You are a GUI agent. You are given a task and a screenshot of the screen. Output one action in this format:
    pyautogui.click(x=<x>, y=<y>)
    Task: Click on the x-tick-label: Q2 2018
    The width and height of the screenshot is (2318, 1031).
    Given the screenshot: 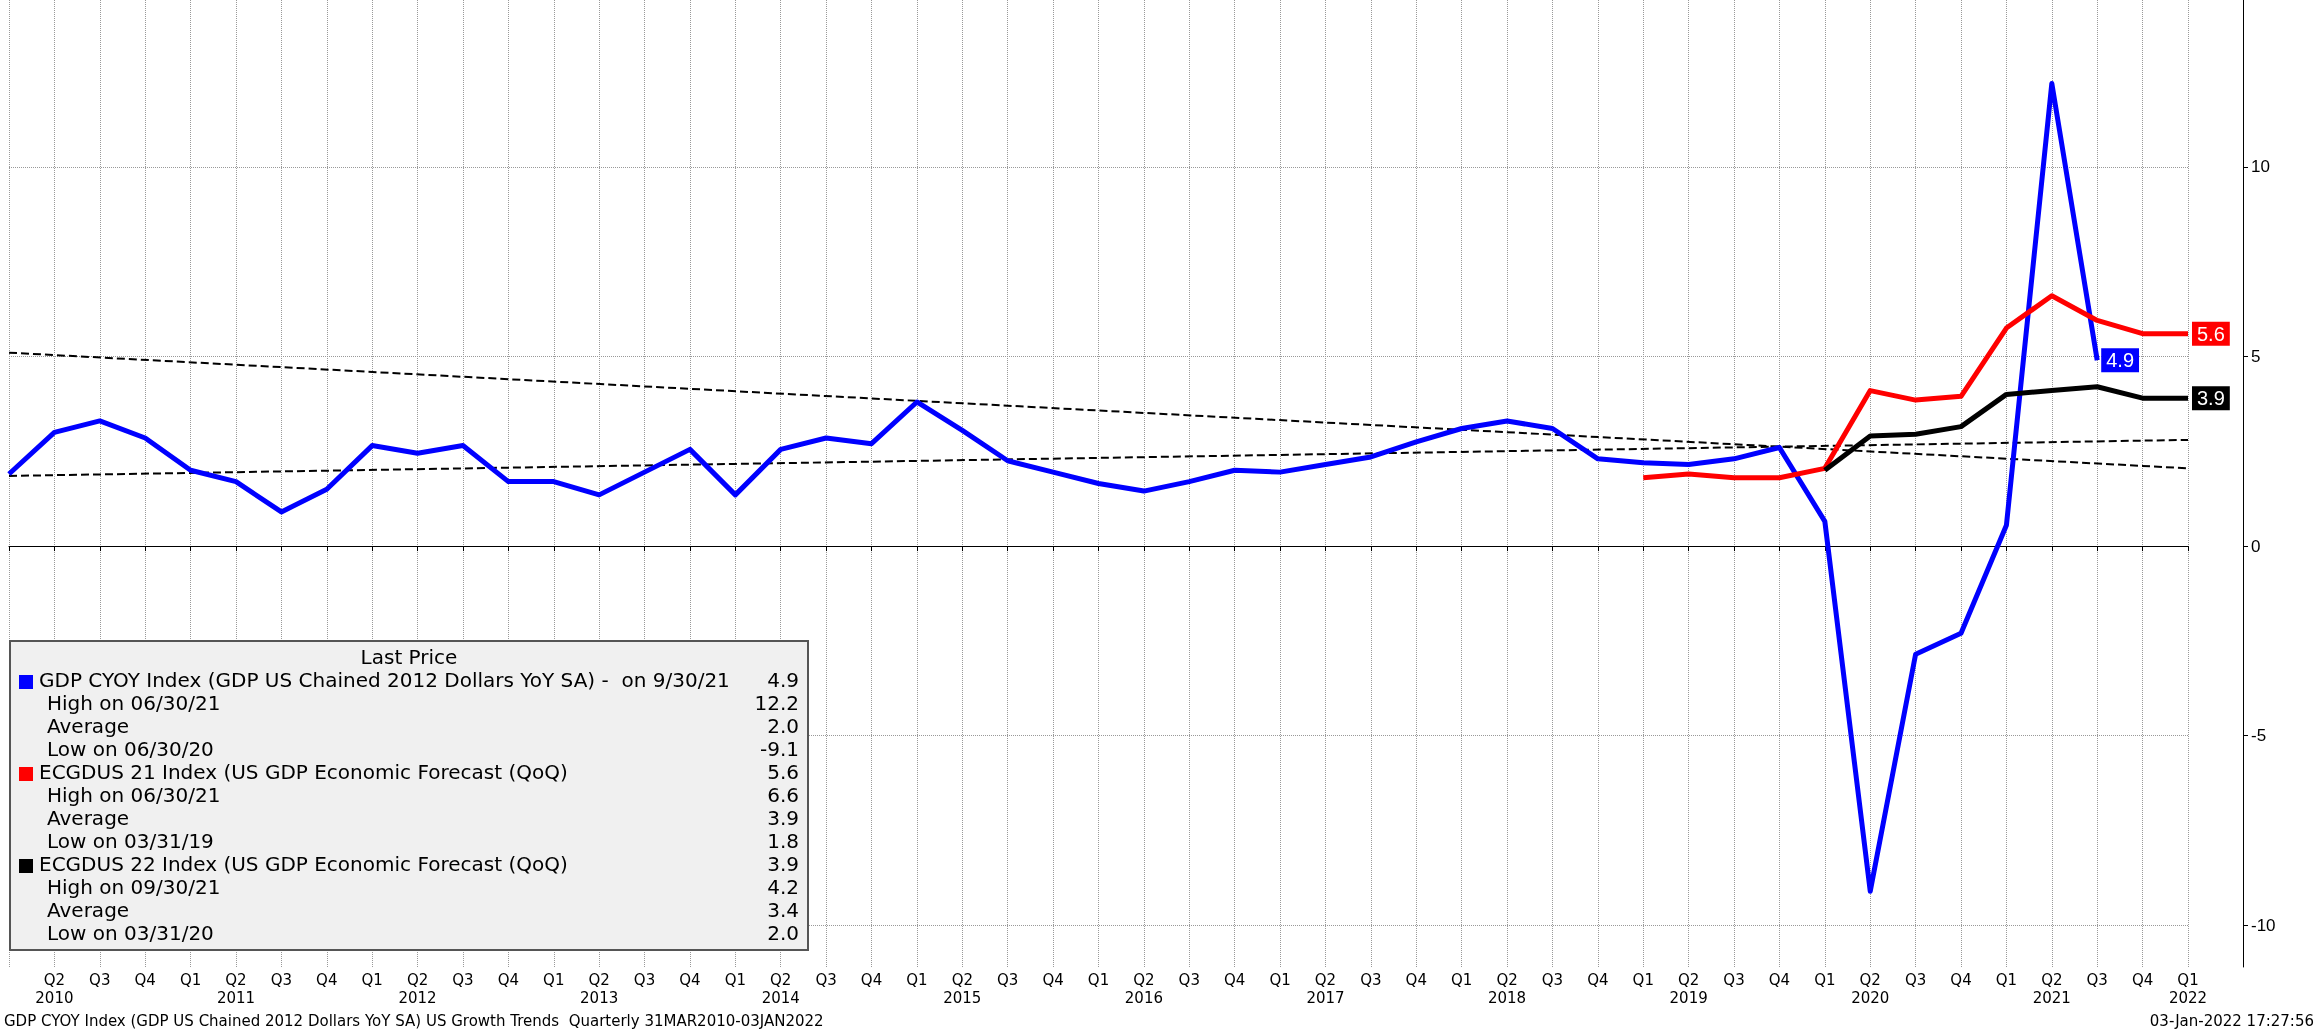 What is the action you would take?
    pyautogui.click(x=1507, y=989)
    